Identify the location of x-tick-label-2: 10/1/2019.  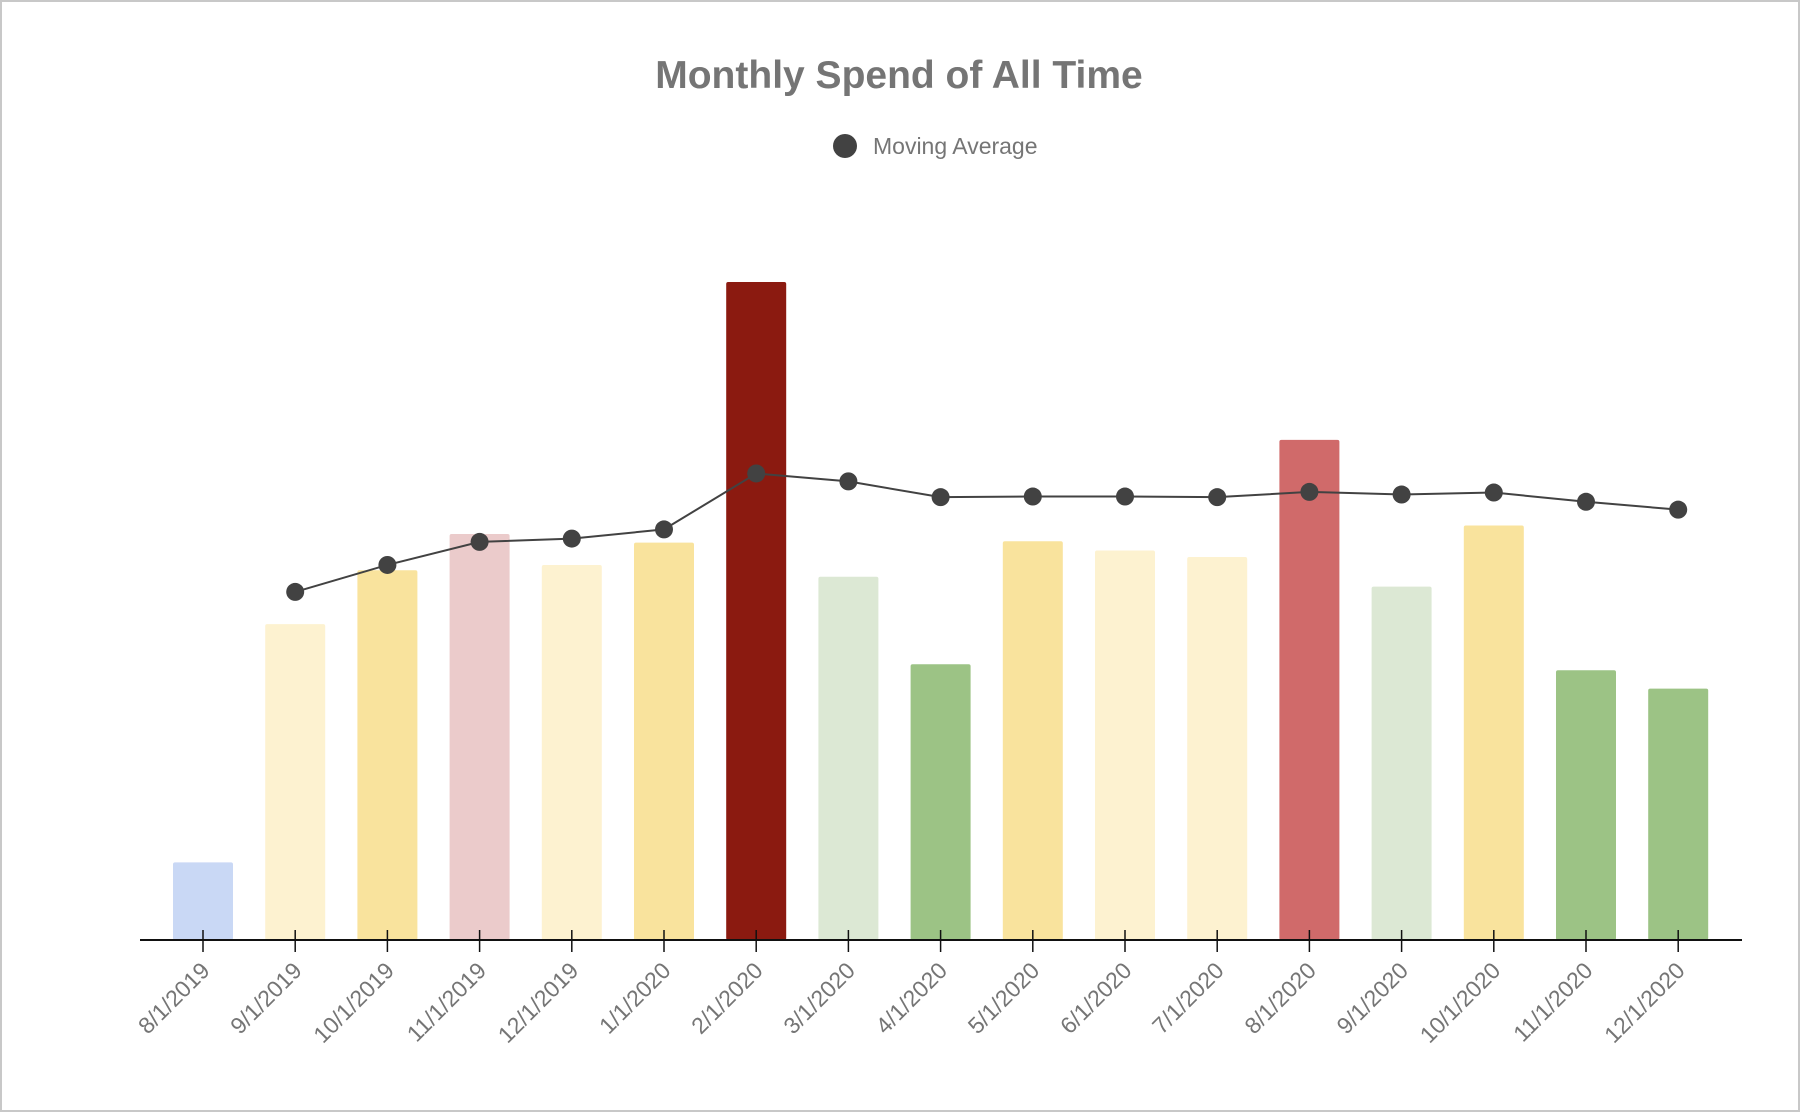
(353, 1002).